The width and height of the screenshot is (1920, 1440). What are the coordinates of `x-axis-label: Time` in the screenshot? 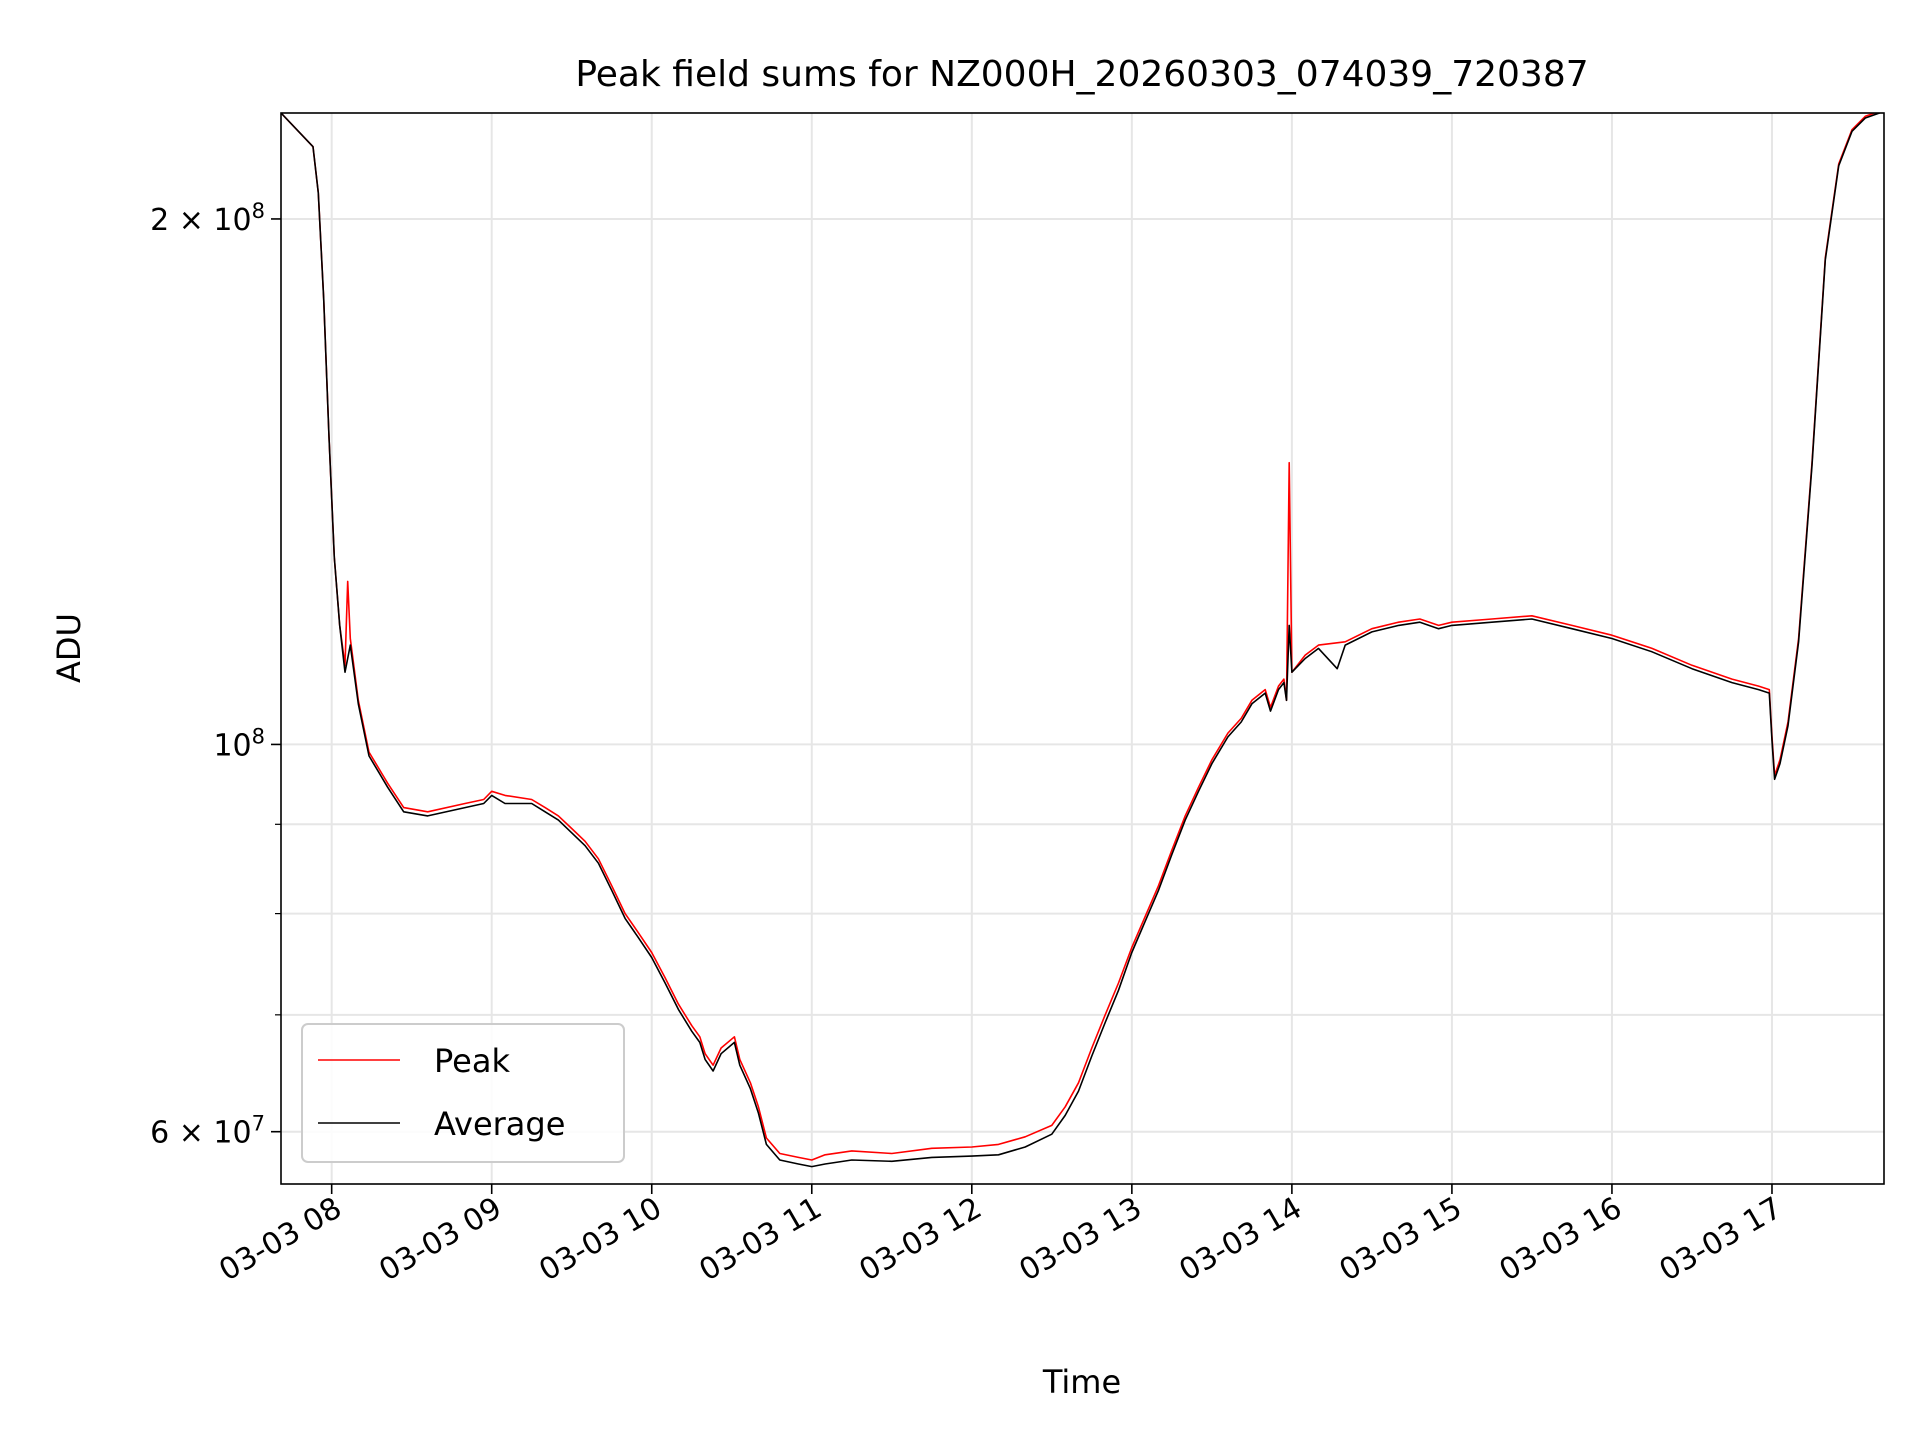 It's located at (1081, 1382).